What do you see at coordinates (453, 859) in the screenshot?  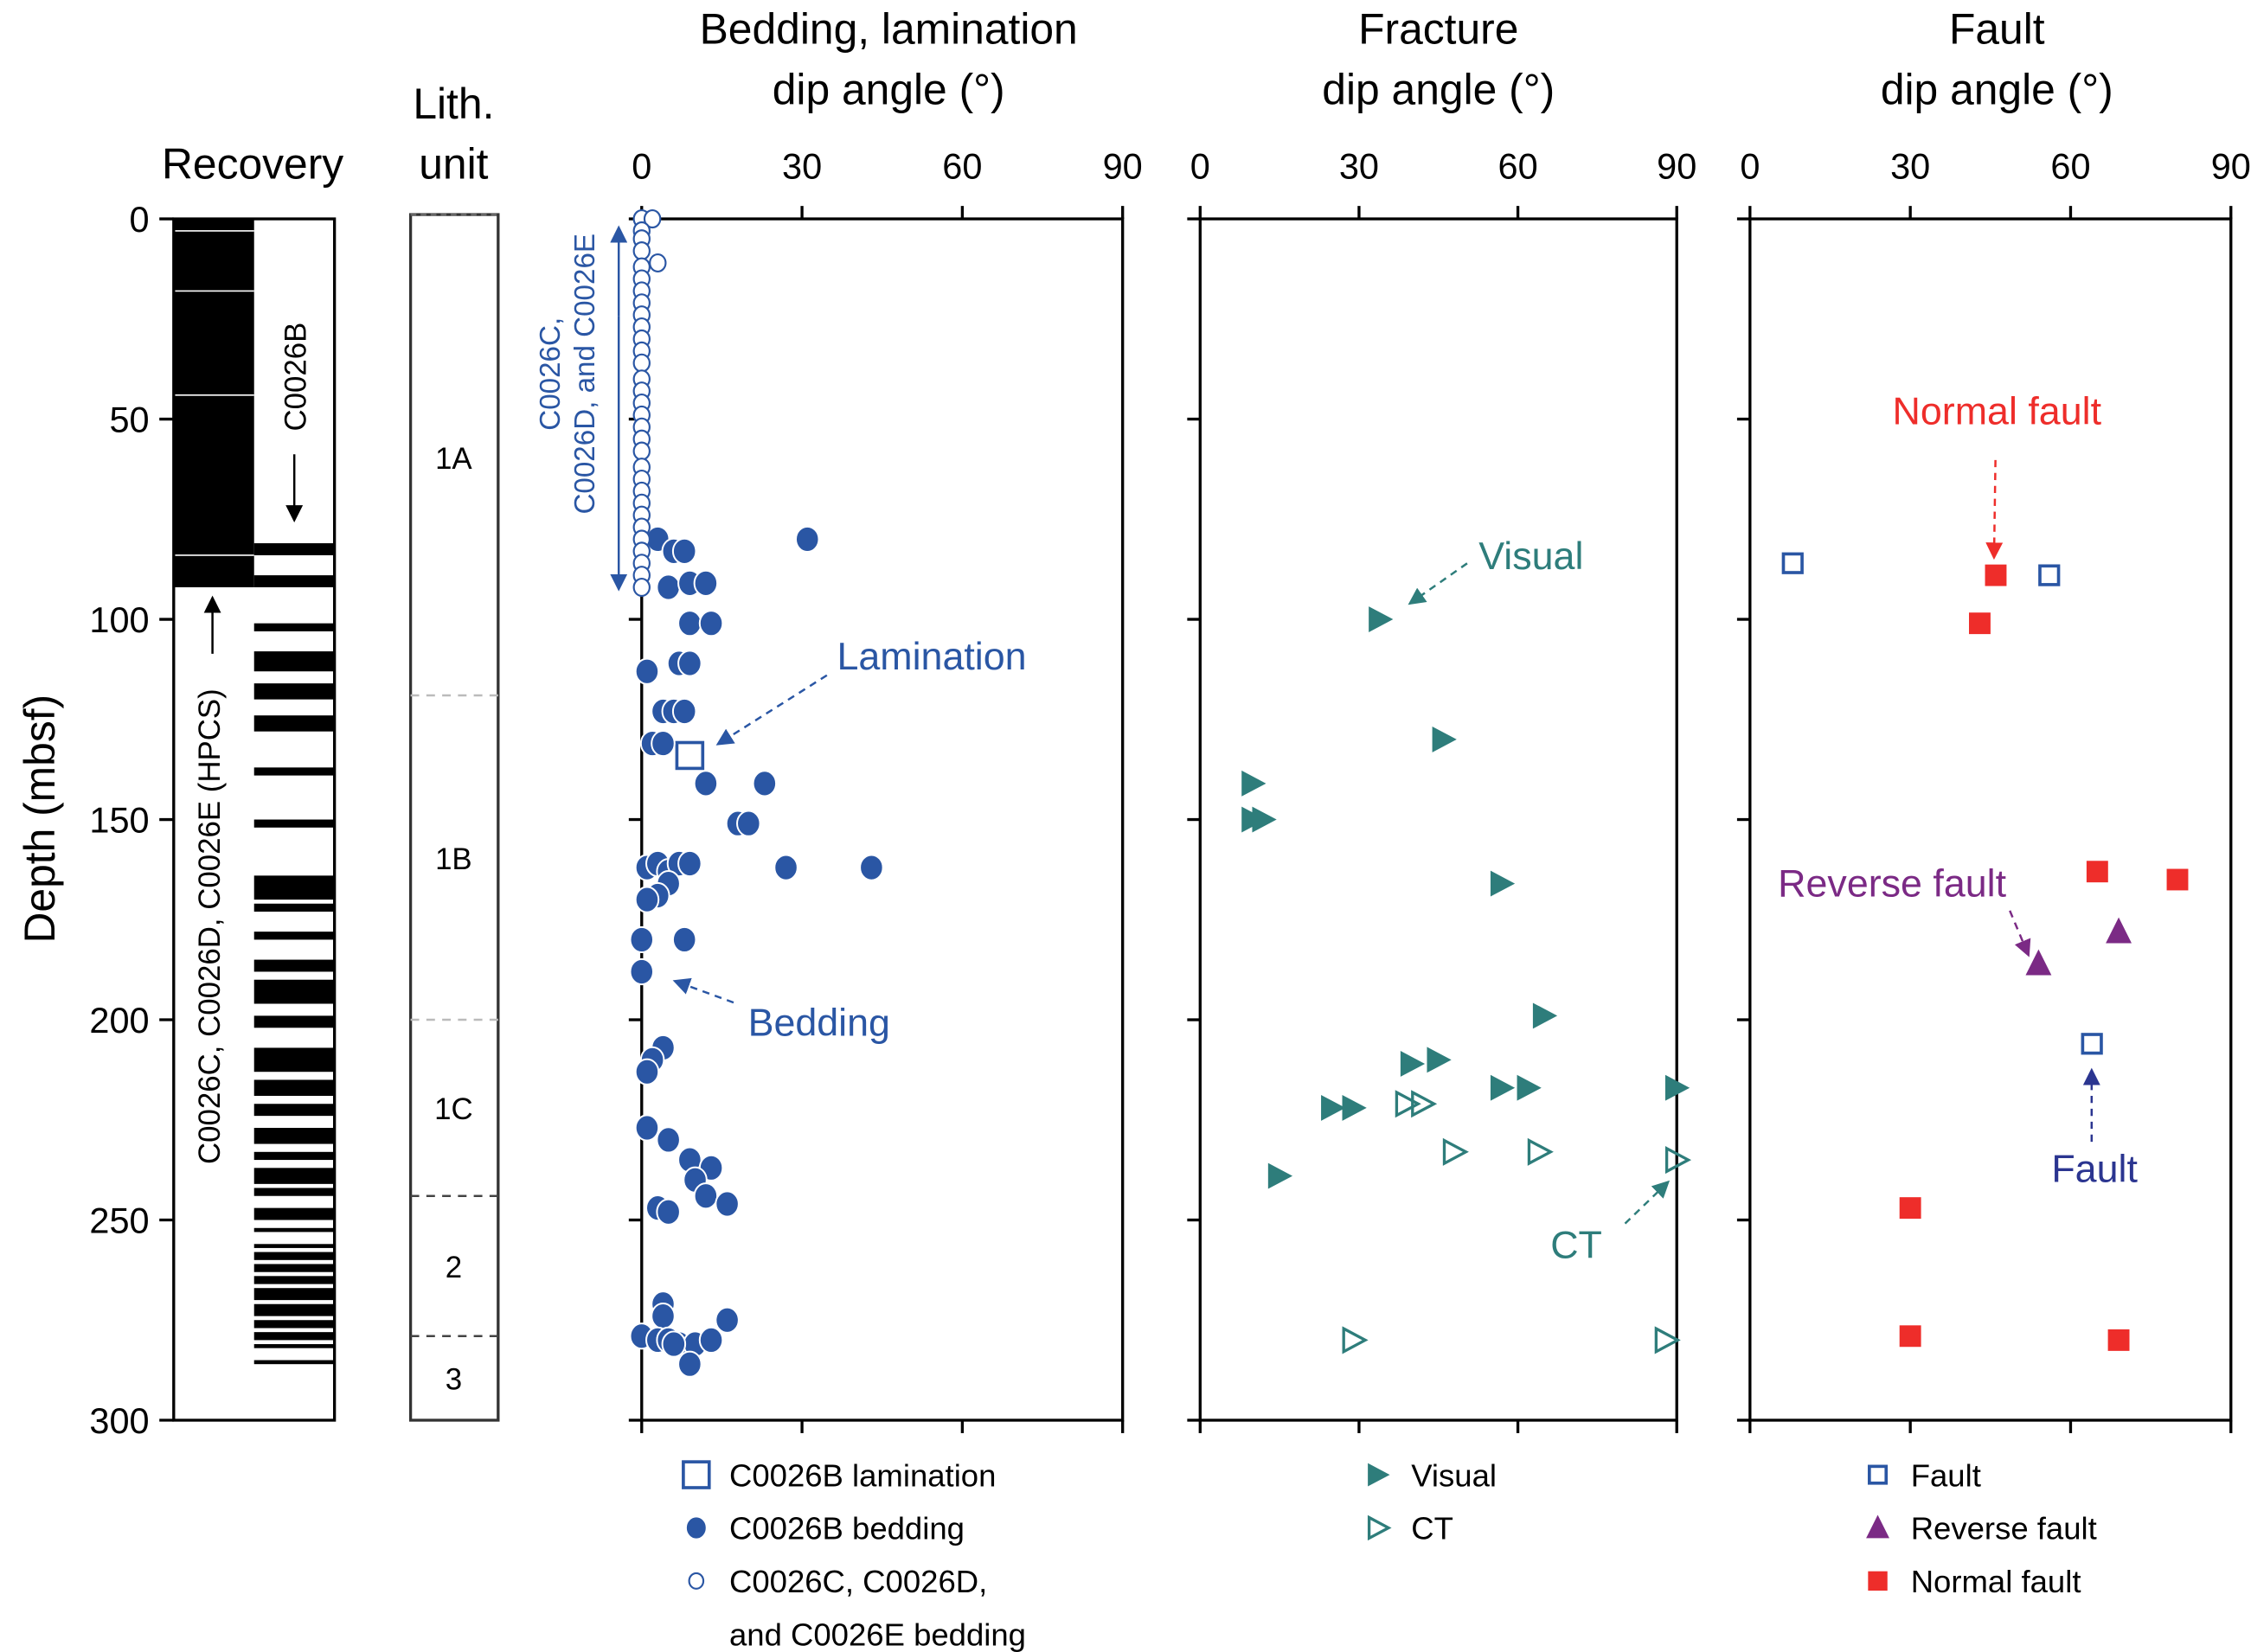 I see `lith-unit-label: 1B` at bounding box center [453, 859].